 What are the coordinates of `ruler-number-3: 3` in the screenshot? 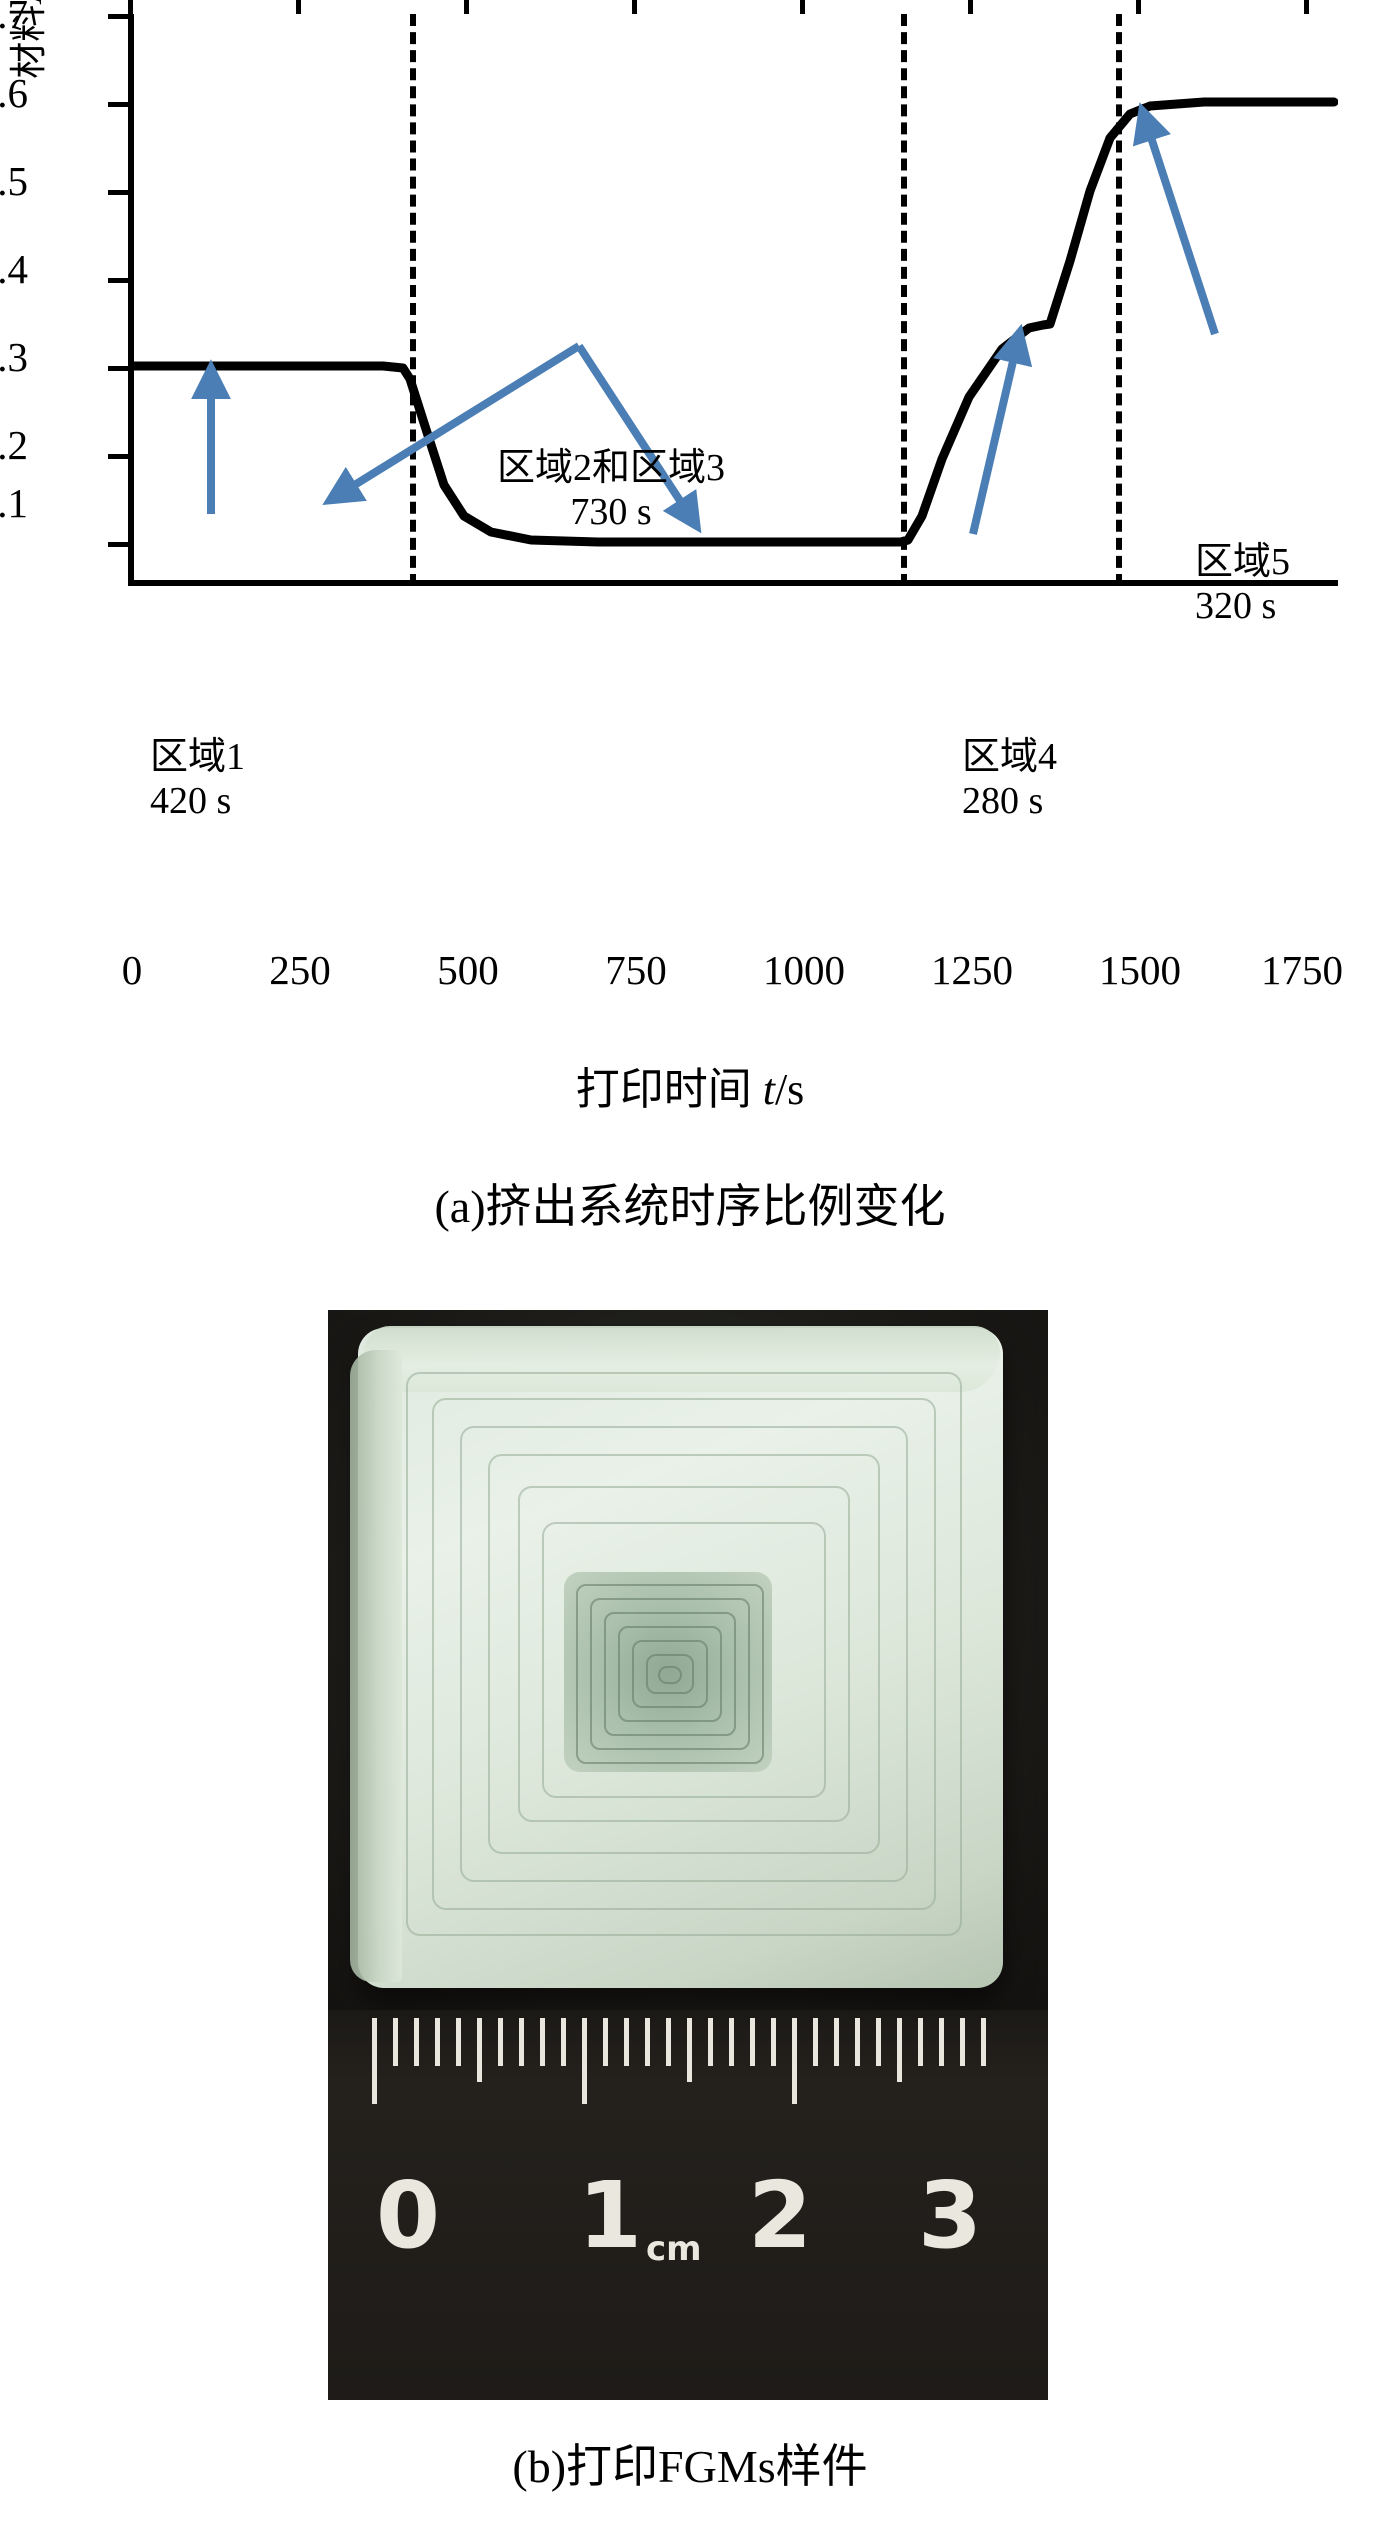 It's located at (950, 2215).